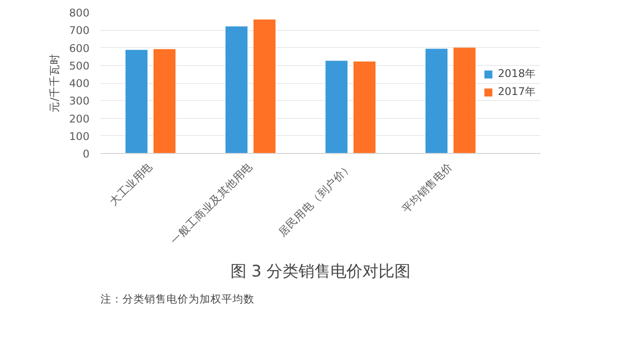  Describe the element at coordinates (79, 65) in the screenshot. I see `y-tick-label: 500` at that location.